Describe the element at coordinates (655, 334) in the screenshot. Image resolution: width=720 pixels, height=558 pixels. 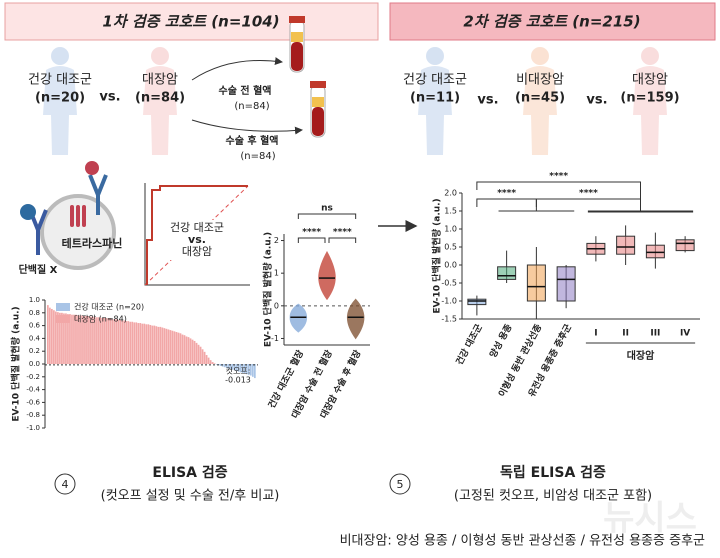
I see `x-tick-label: III` at that location.